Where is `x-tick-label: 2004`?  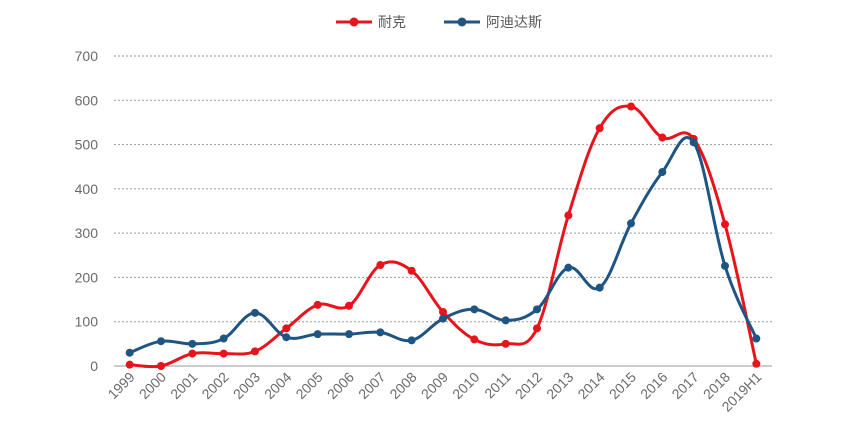 x-tick-label: 2004 is located at coordinates (277, 385).